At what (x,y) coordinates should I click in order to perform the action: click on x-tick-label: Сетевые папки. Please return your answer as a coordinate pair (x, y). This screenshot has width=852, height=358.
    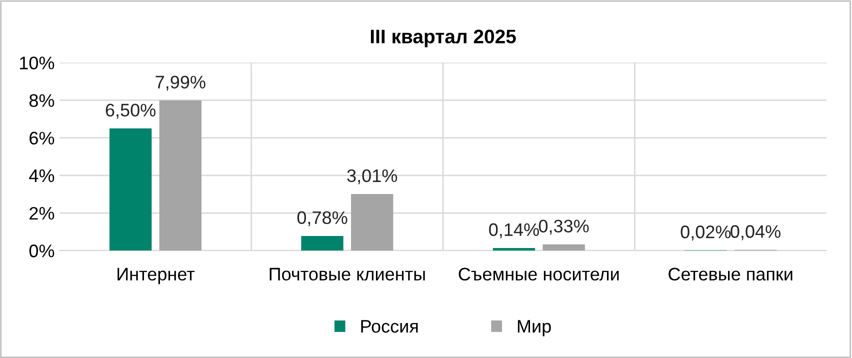
    Looking at the image, I should click on (730, 274).